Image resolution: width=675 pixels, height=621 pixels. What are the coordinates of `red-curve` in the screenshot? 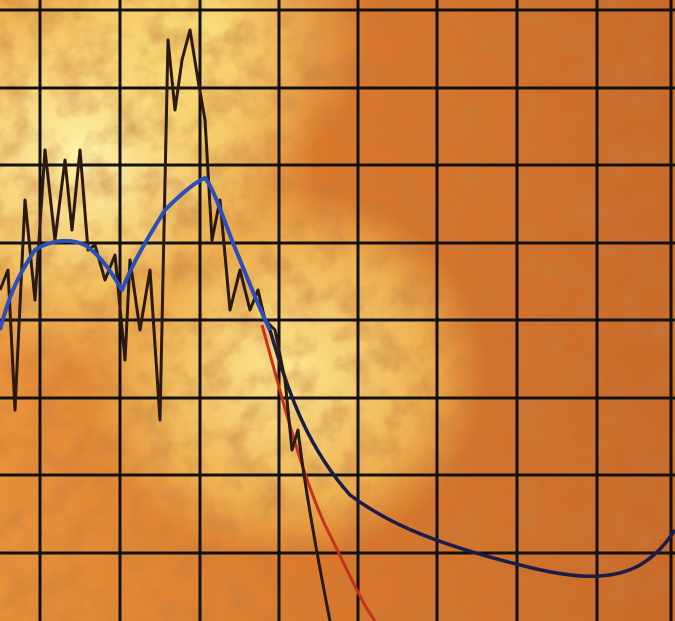 It's located at (318, 472).